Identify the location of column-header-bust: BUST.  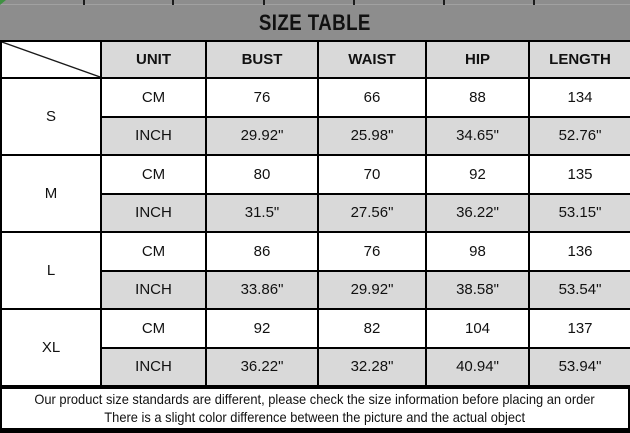
(262, 59).